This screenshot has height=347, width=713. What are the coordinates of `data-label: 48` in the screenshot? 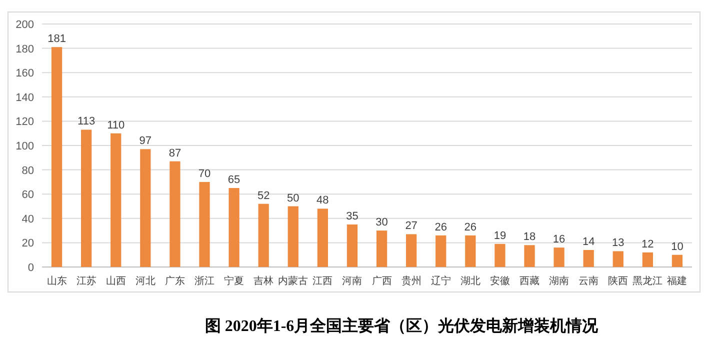 It's located at (322, 200).